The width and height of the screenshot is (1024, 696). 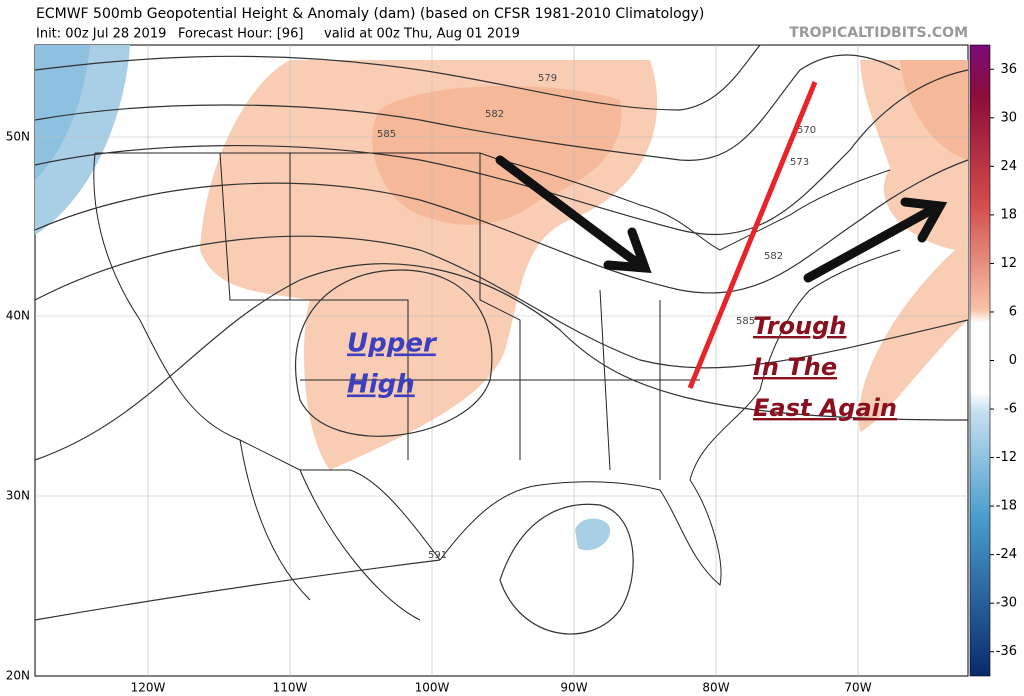 What do you see at coordinates (1006, 651) in the screenshot?
I see `colorbar-tick-label: -36` at bounding box center [1006, 651].